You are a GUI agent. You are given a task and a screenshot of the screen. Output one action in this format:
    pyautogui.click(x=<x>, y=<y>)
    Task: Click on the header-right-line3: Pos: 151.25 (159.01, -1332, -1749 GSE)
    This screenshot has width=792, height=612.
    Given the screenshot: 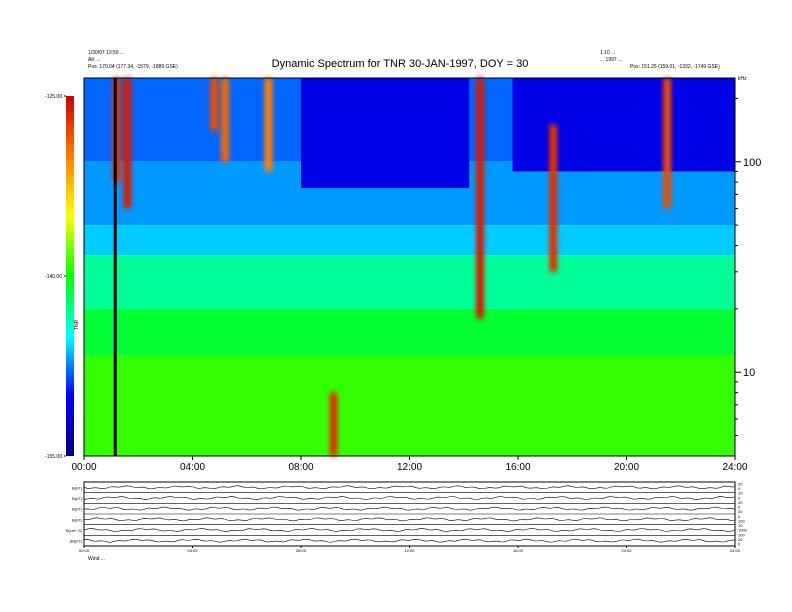 What is the action you would take?
    pyautogui.click(x=675, y=67)
    